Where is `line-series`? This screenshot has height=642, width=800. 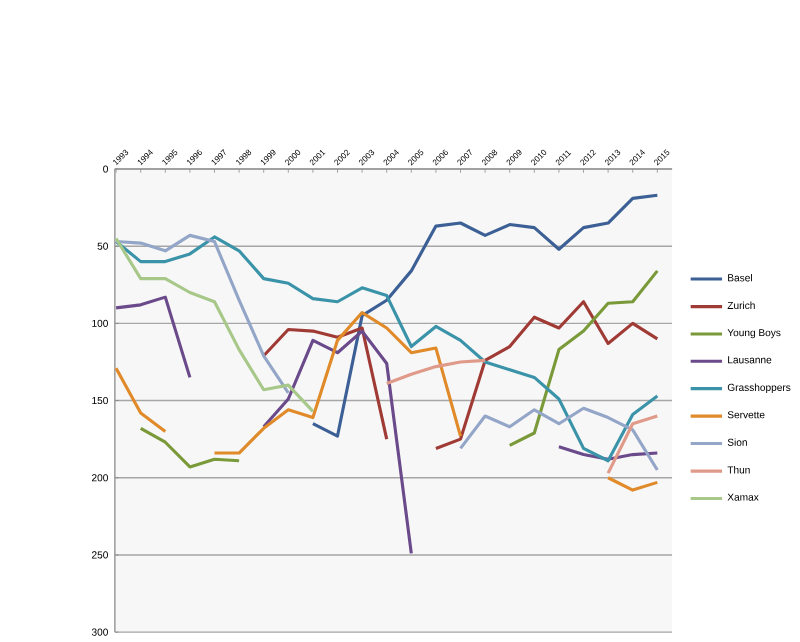
line-series is located at coordinates (214, 325).